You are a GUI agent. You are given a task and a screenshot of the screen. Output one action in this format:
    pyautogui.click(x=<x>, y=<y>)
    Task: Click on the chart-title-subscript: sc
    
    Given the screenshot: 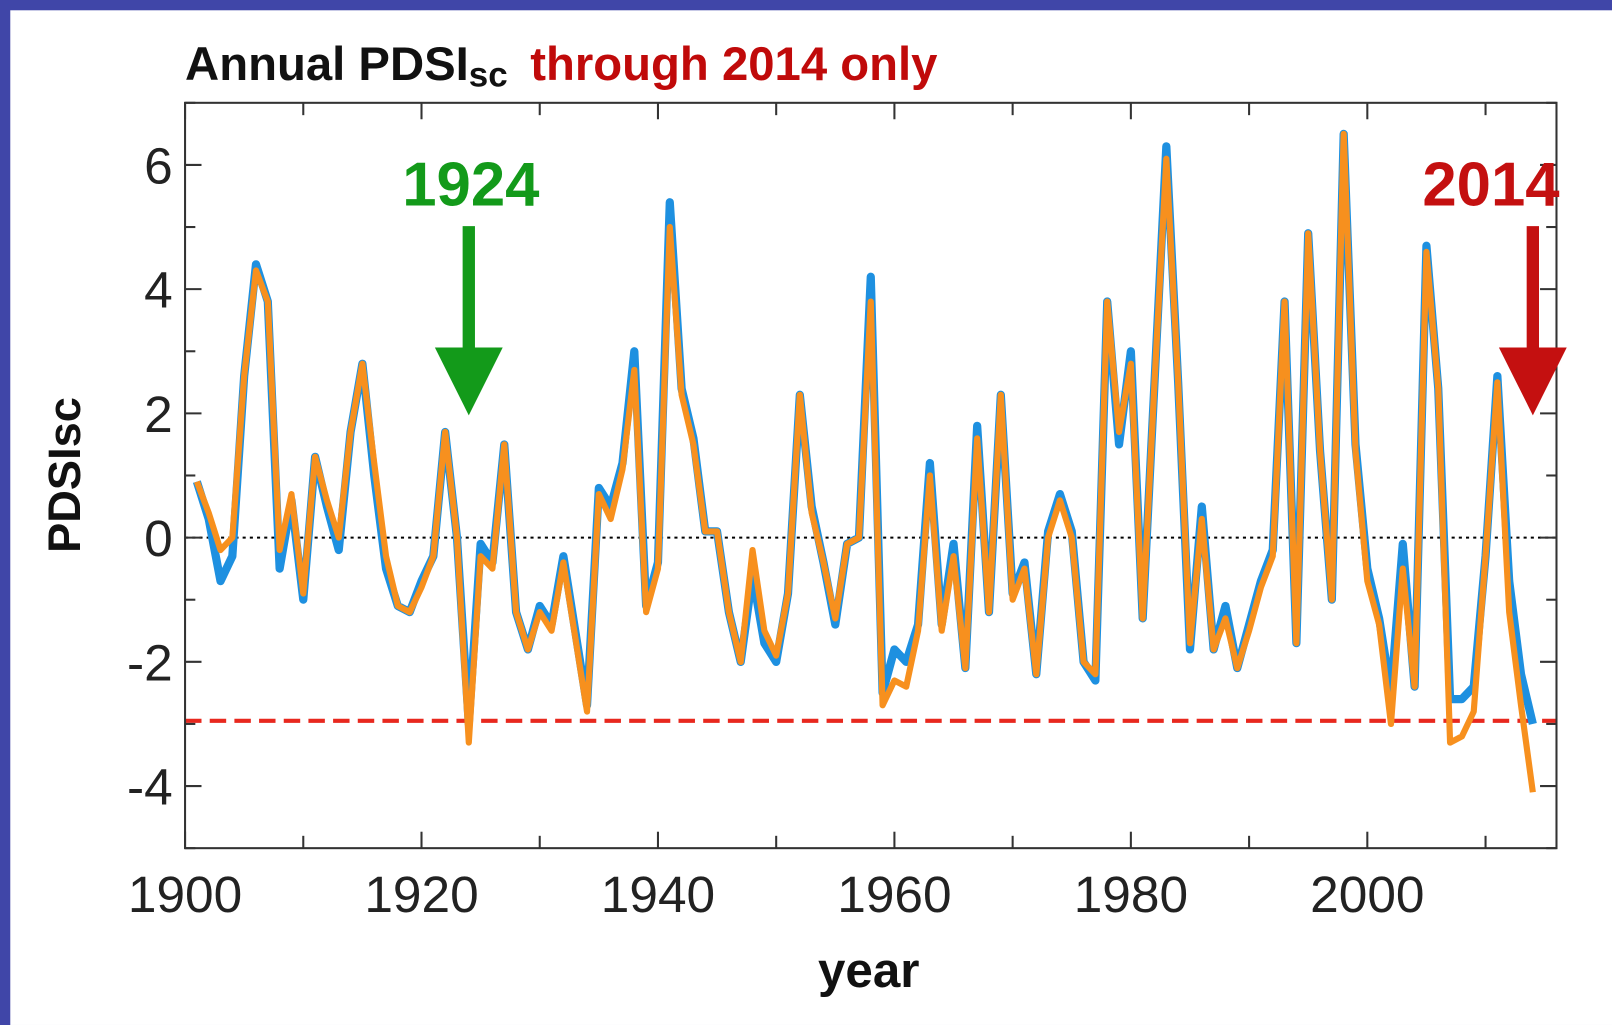 What is the action you would take?
    pyautogui.click(x=488, y=74)
    